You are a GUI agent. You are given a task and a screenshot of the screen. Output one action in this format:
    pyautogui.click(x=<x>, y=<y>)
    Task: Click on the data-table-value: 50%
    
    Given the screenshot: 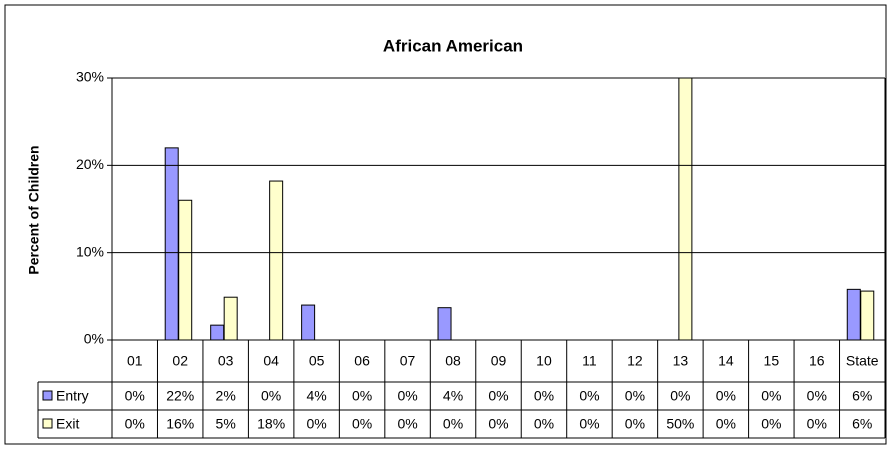 What is the action you would take?
    pyautogui.click(x=680, y=424)
    